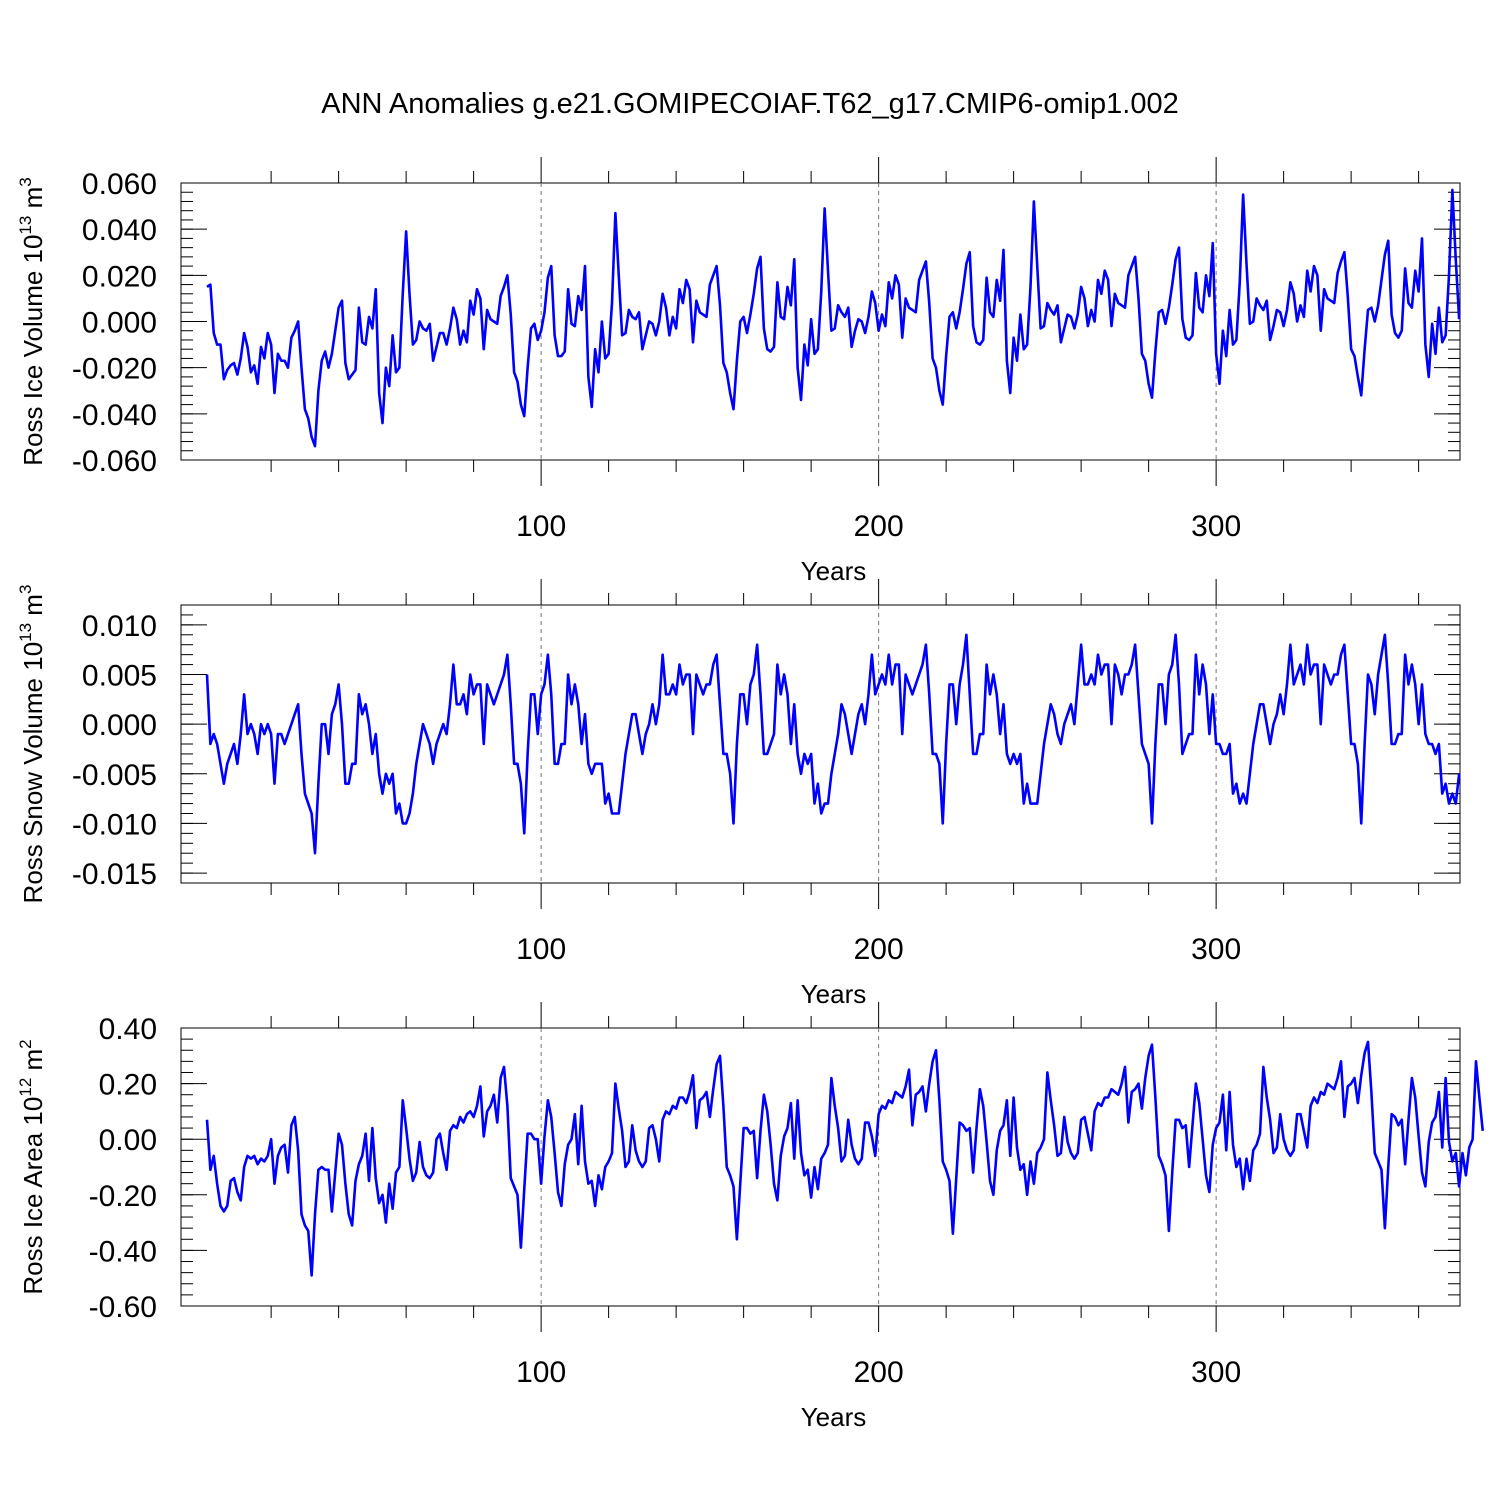 The image size is (1500, 1500). What do you see at coordinates (25, 1087) in the screenshot?
I see `y-axis-label-exponent: 12` at bounding box center [25, 1087].